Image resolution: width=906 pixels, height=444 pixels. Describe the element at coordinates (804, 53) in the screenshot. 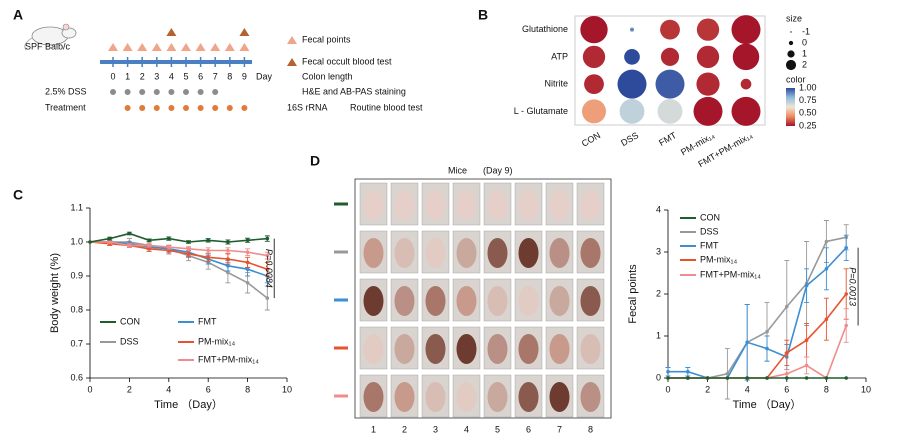

I see `size-legend-label: 1` at that location.